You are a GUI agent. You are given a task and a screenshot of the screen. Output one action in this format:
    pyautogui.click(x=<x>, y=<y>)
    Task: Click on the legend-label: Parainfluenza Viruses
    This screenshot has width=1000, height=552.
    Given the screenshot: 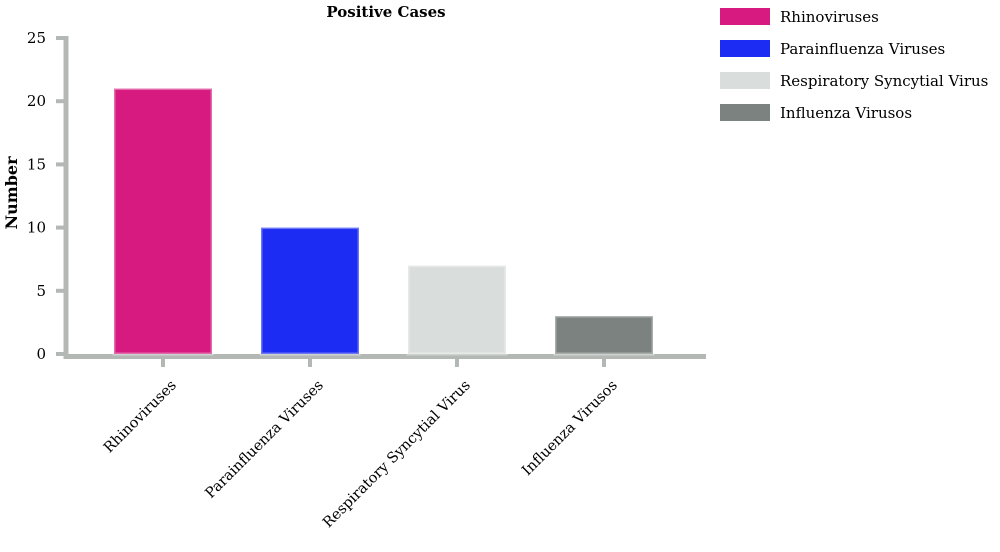 What is the action you would take?
    pyautogui.click(x=862, y=49)
    